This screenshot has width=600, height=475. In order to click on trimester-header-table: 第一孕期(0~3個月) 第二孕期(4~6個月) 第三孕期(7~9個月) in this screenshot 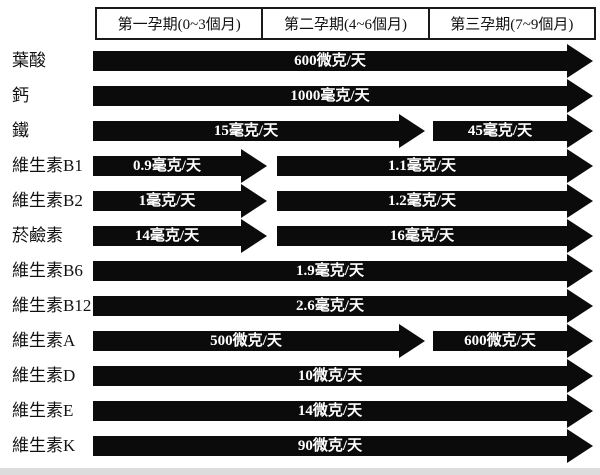, I will do `click(345, 23)`.